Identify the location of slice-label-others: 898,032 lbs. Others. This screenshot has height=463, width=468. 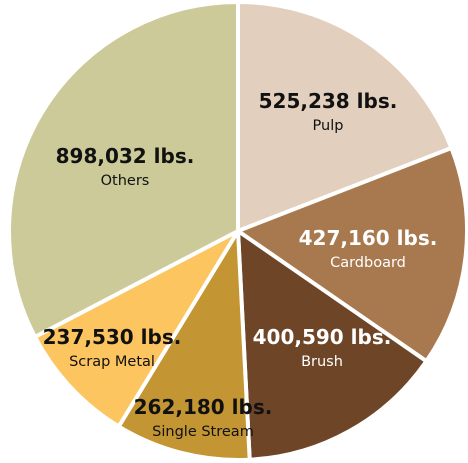
(125, 166).